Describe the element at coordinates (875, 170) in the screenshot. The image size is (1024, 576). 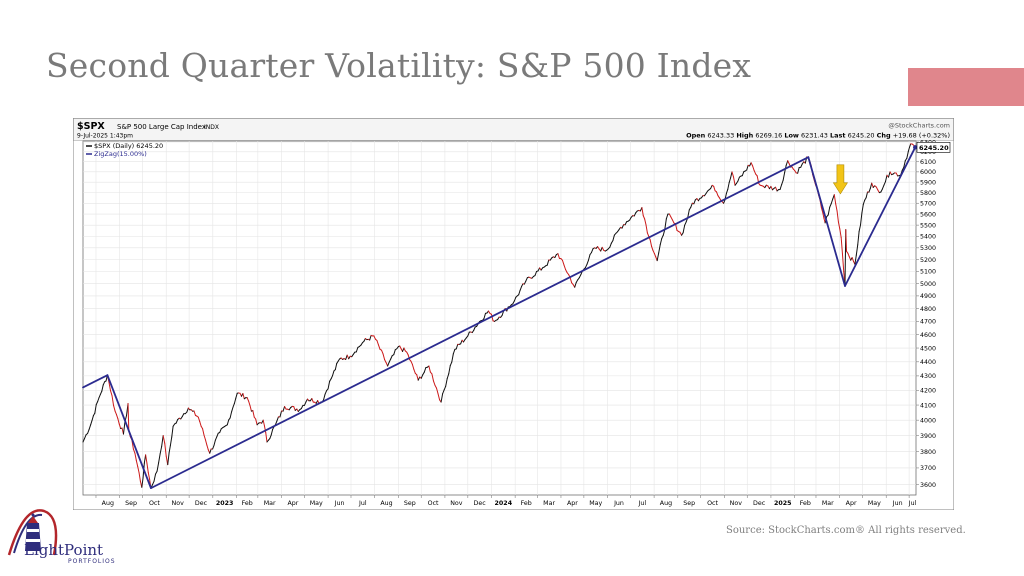
I see `annotation-layer` at that location.